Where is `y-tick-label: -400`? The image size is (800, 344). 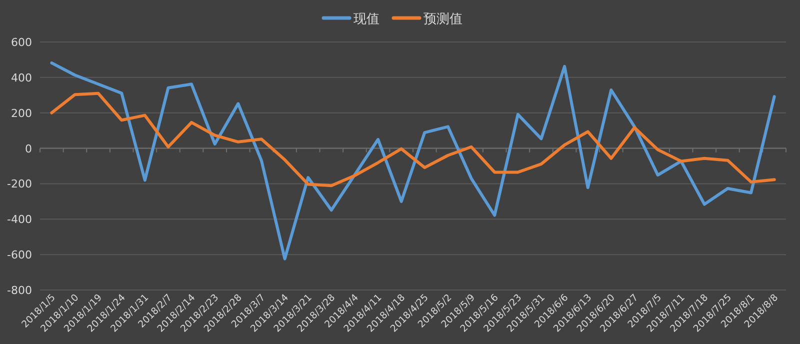
y-tick-label: -400 is located at coordinates (19, 219).